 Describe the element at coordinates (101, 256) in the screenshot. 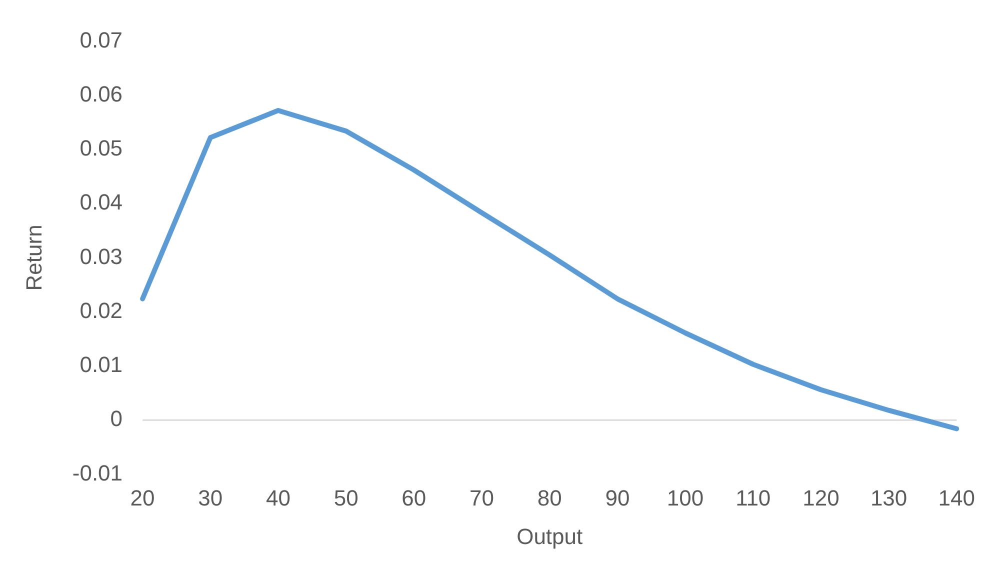

I see `y-tick-label: 0.03` at that location.